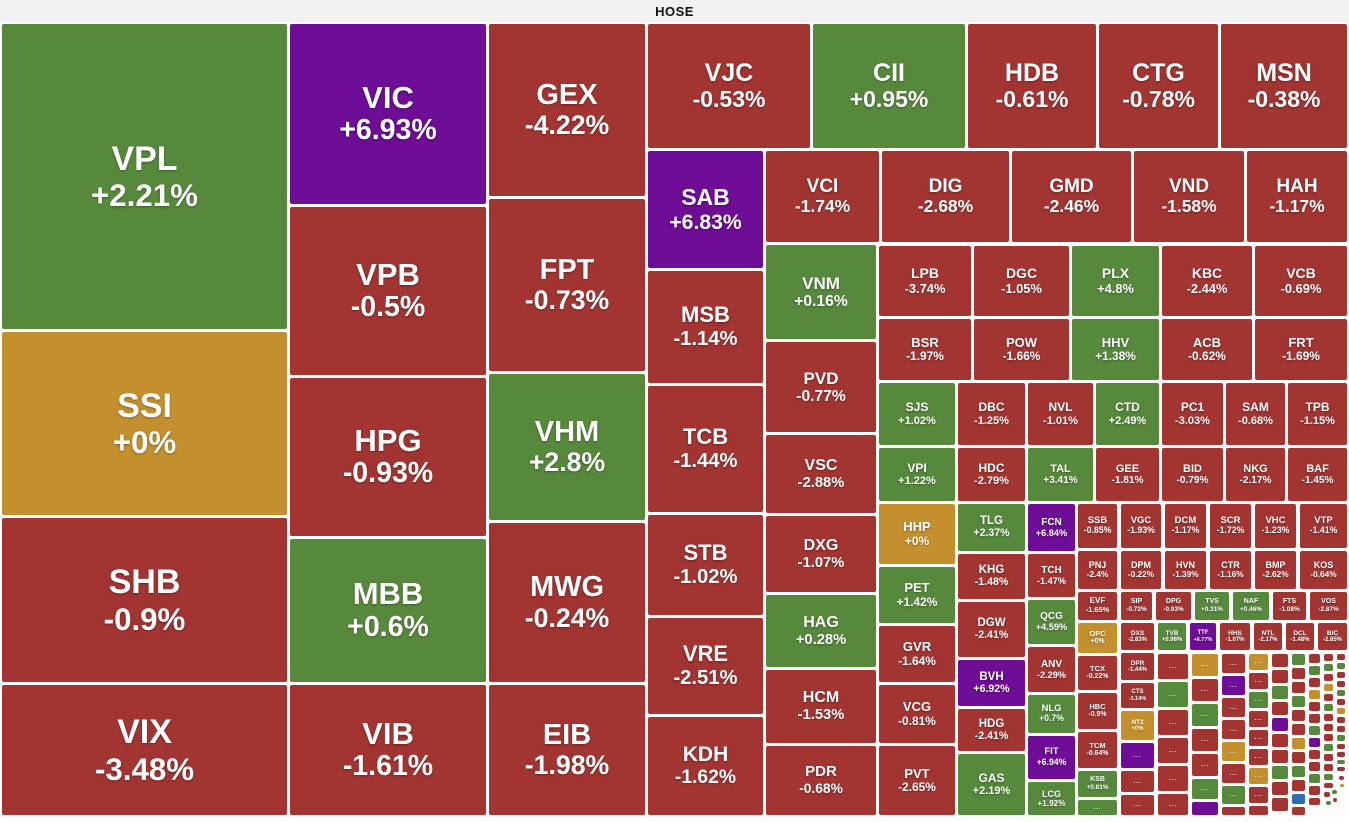  What do you see at coordinates (1192, 474) in the screenshot?
I see `treemap-cell-BID: BID -0.79%` at bounding box center [1192, 474].